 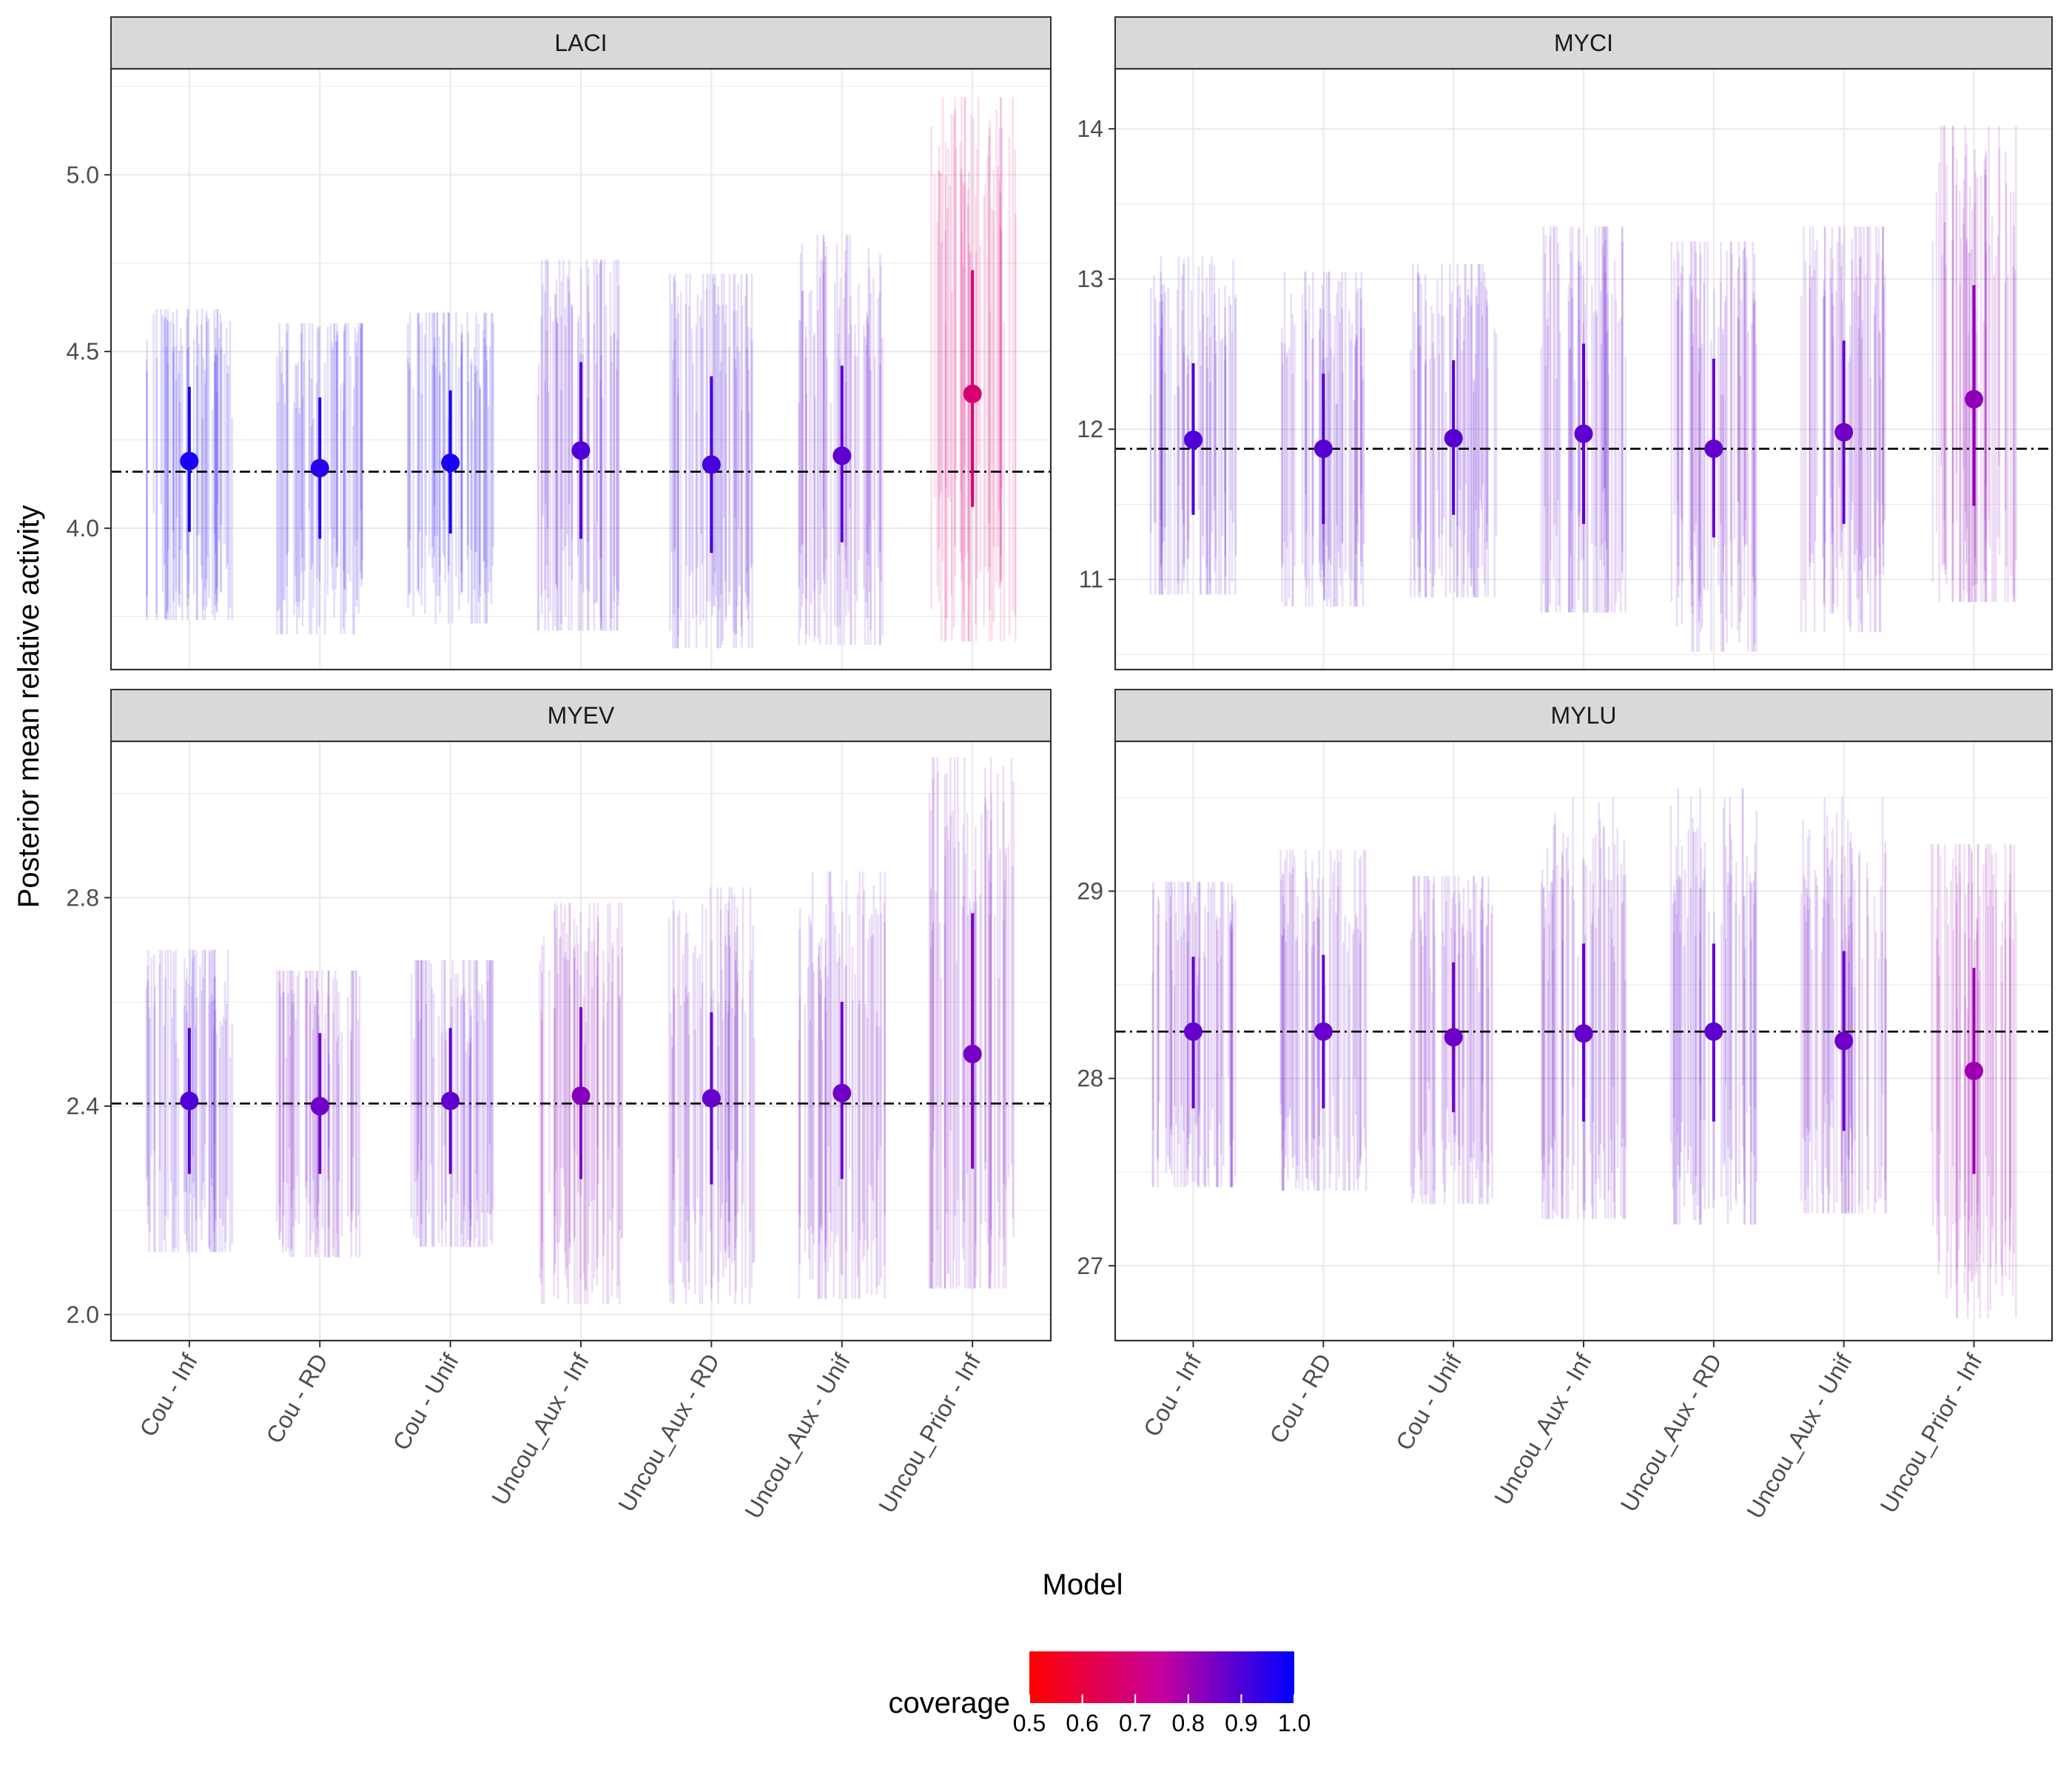 What do you see at coordinates (1294, 1723) in the screenshot?
I see `legend-tick-label: 1.0` at bounding box center [1294, 1723].